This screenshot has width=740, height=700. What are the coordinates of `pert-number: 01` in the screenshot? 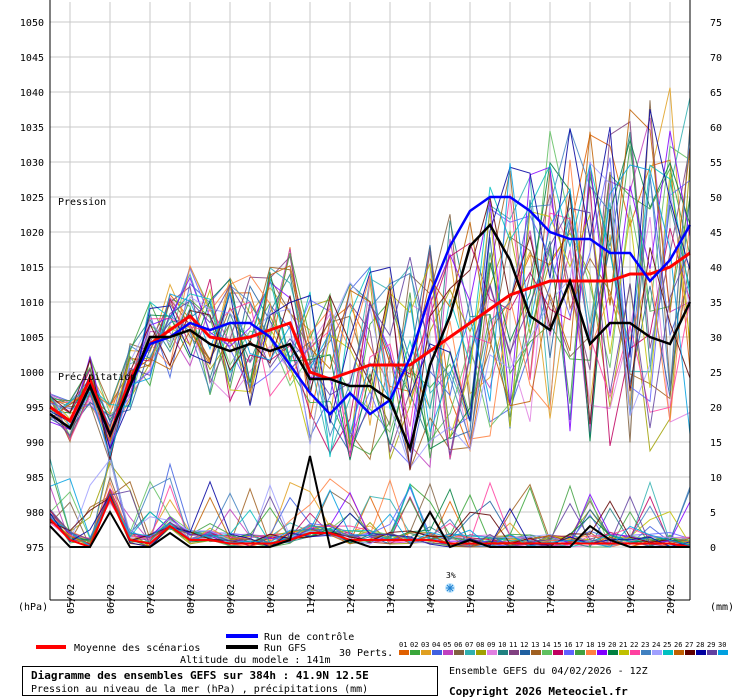 It's located at (403, 645).